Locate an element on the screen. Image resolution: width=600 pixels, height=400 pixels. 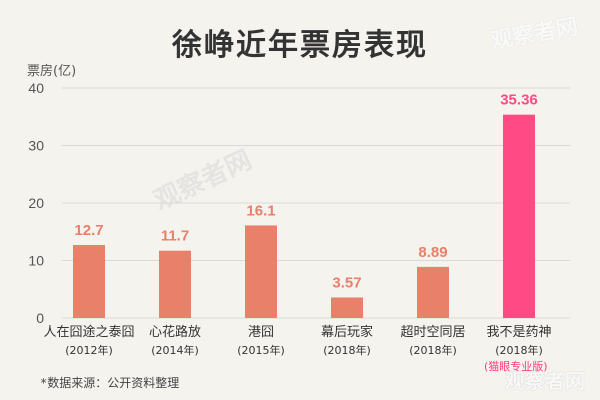
value-label: 8.89 is located at coordinates (432, 252).